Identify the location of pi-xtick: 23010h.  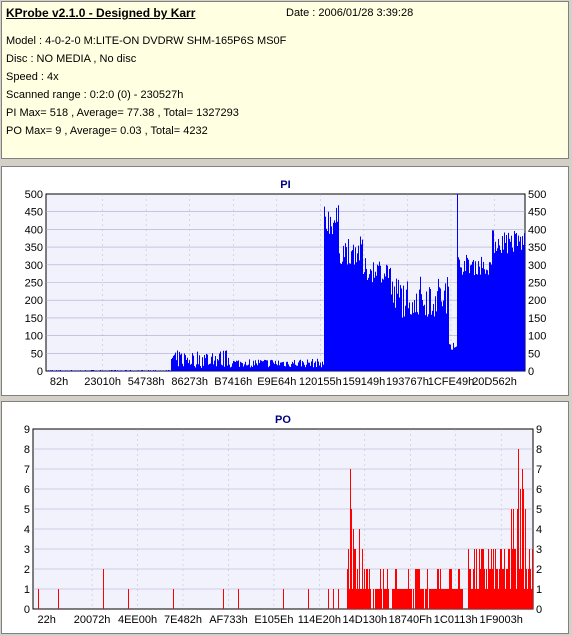
(102, 382).